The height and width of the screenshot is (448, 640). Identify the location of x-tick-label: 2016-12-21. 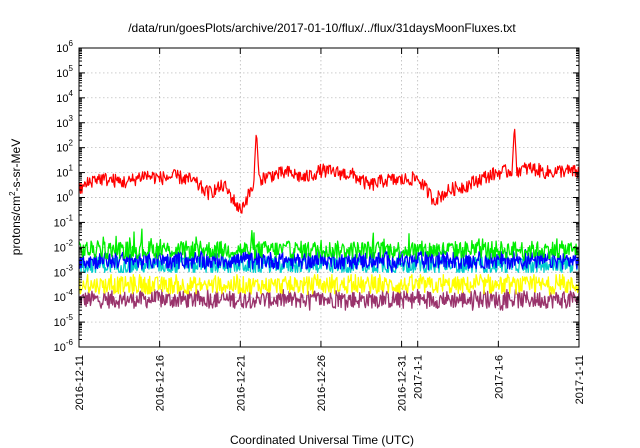
(241, 383).